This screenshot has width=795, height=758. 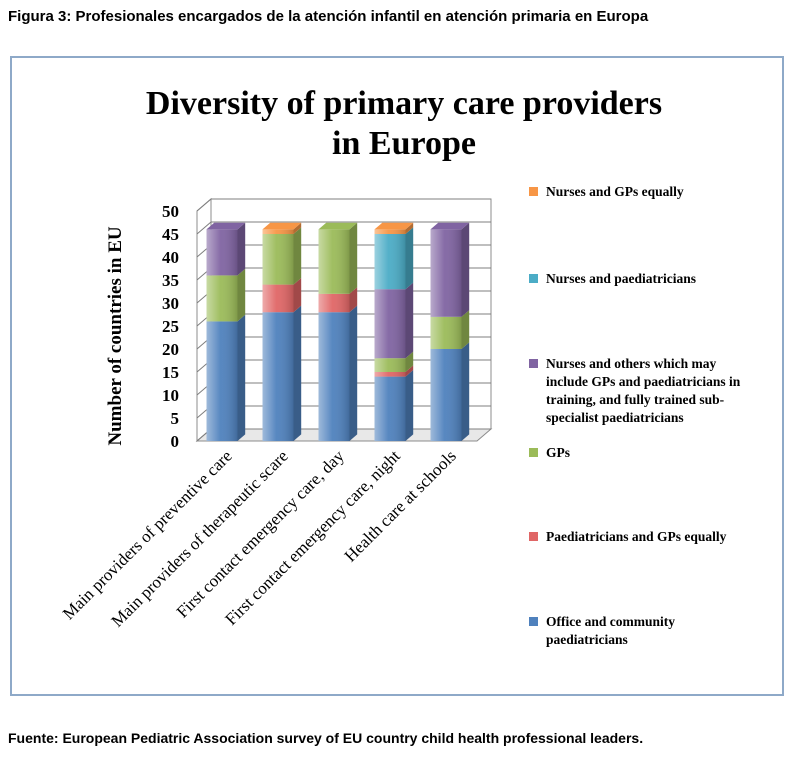 What do you see at coordinates (635, 399) in the screenshot?
I see `legend-label: training, and fully trained sub-` at bounding box center [635, 399].